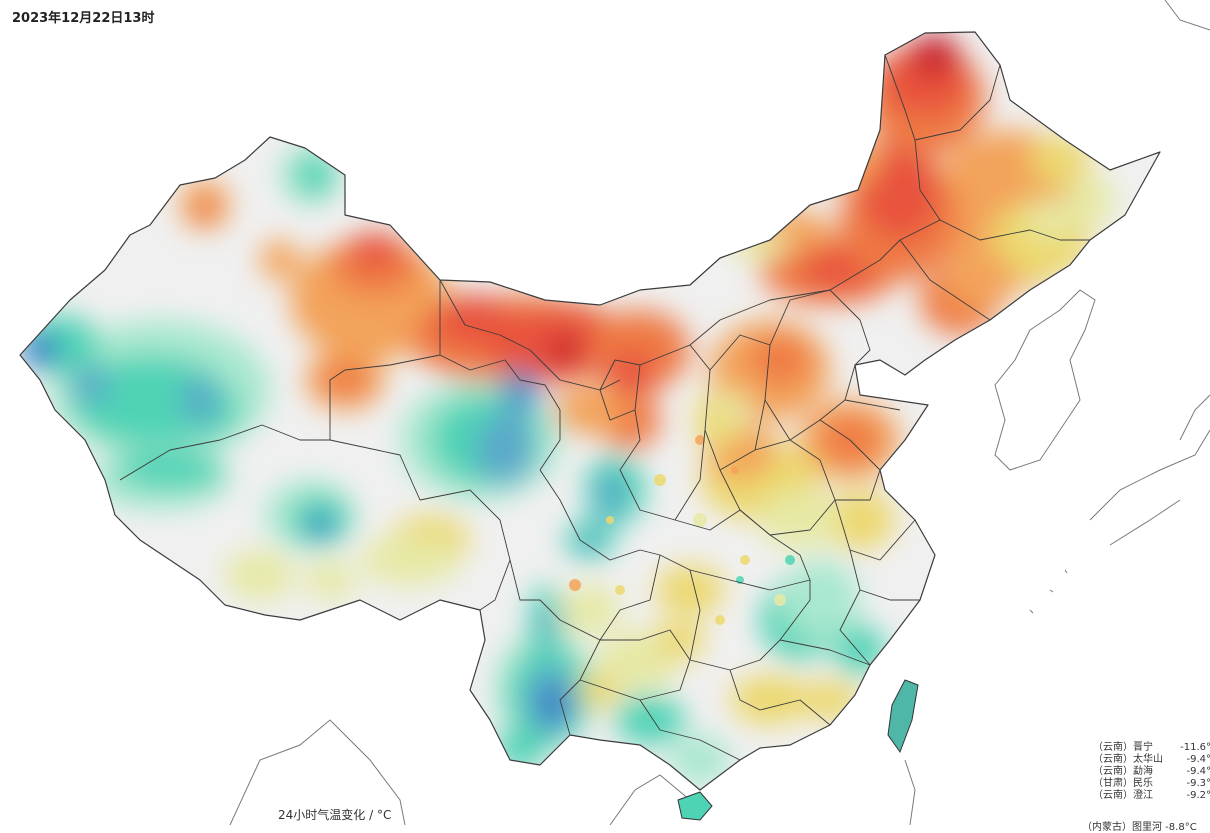  Describe the element at coordinates (910, 792) in the screenshot. I see `philippines-coast` at that location.